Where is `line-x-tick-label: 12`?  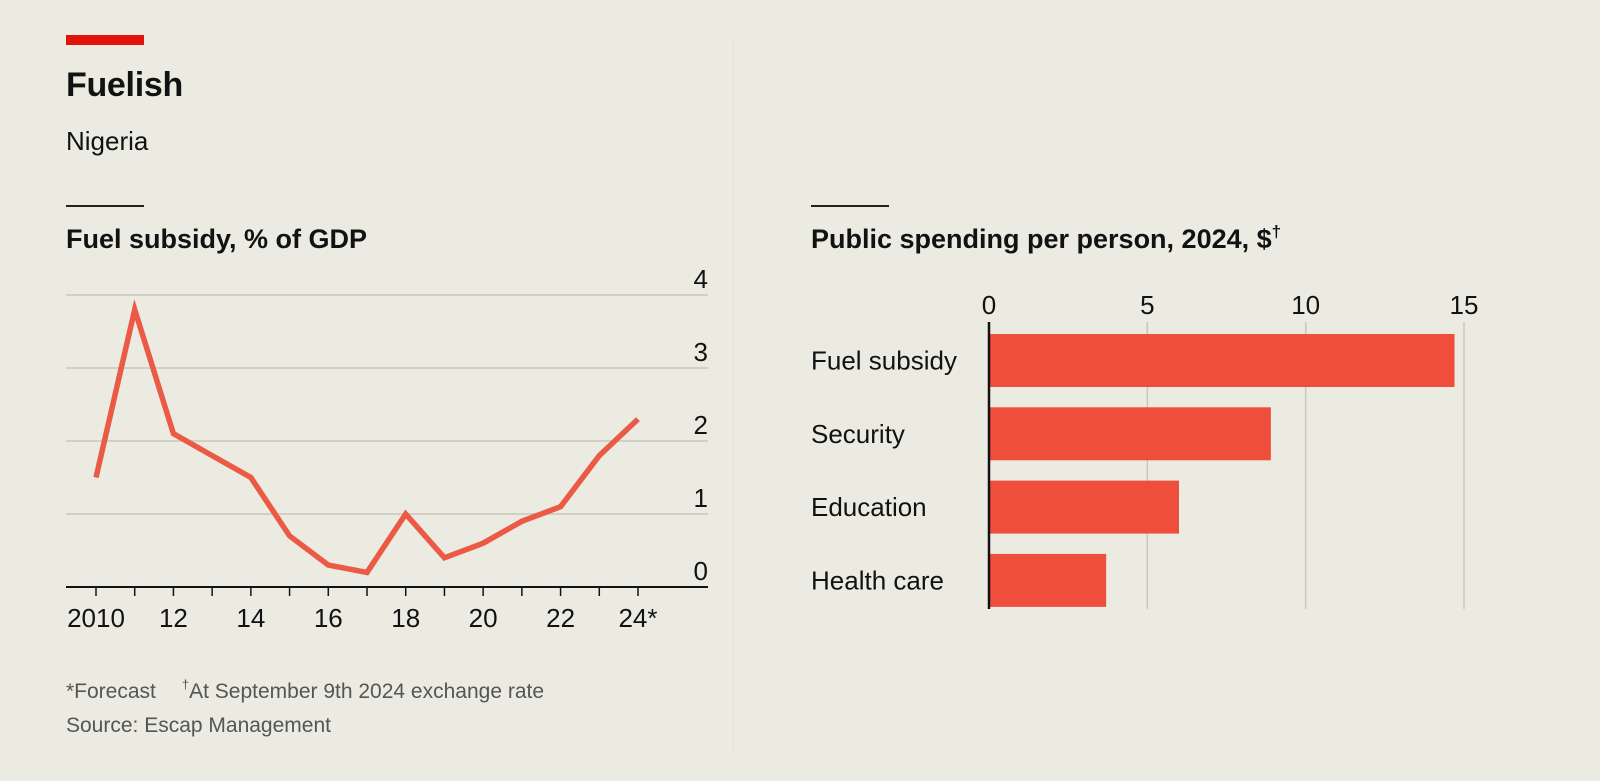
line-x-tick-label: 12 is located at coordinates (173, 618).